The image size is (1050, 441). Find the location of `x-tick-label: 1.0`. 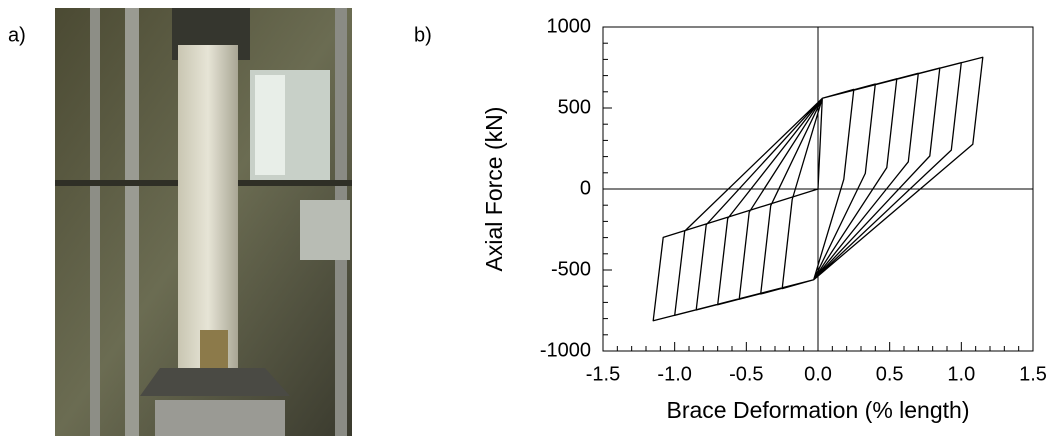

x-tick-label: 1.0 is located at coordinates (961, 374).